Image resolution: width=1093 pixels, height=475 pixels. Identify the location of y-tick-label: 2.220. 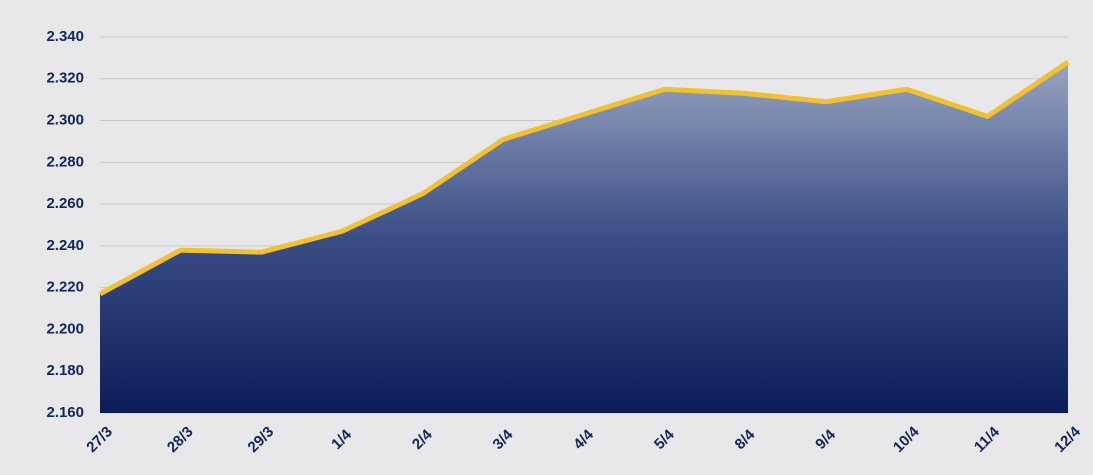
(65, 287).